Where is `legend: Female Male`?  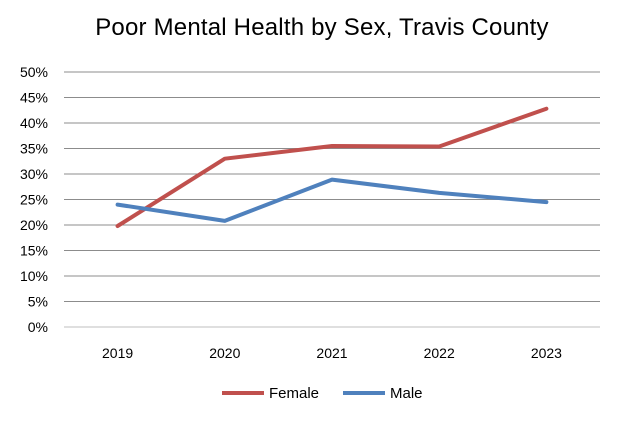
legend: Female Male is located at coordinates (322, 393).